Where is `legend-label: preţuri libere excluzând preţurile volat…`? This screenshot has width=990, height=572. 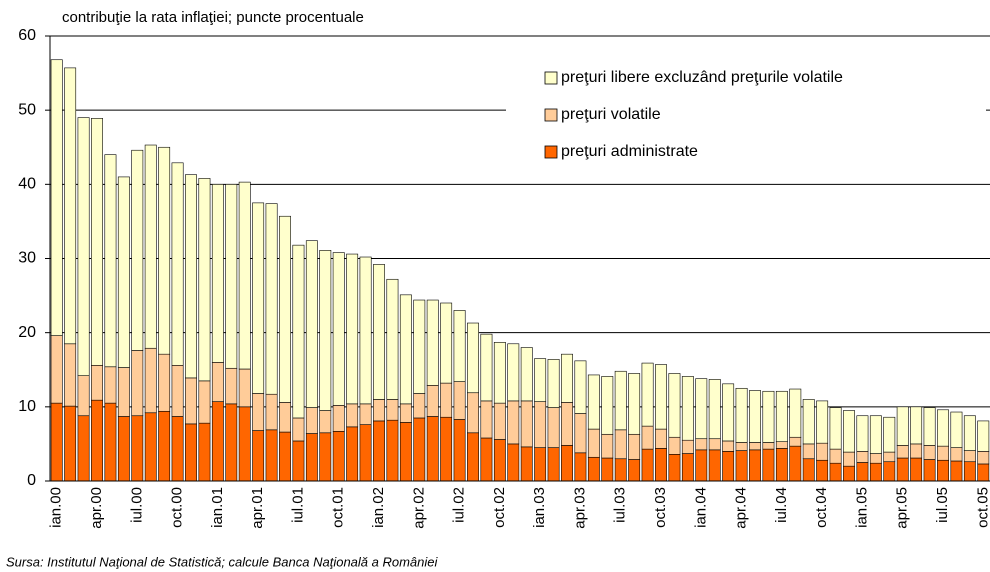
legend-label: preţuri libere excluzând preţurile volat… is located at coordinates (702, 77).